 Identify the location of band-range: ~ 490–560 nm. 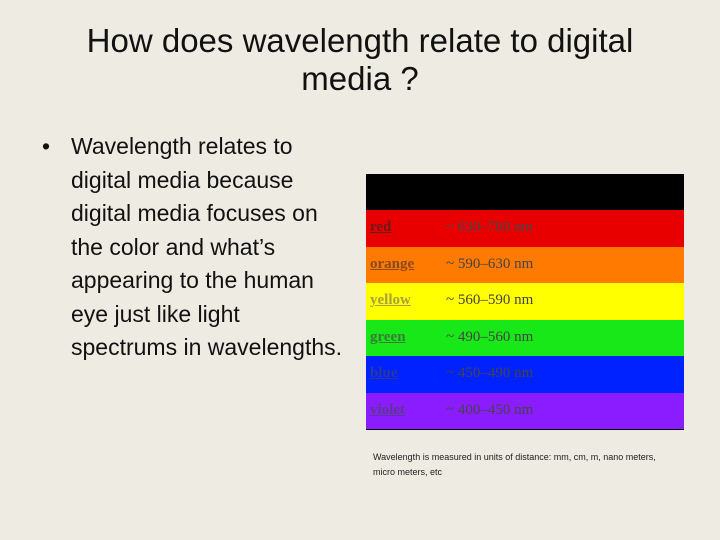
(490, 336).